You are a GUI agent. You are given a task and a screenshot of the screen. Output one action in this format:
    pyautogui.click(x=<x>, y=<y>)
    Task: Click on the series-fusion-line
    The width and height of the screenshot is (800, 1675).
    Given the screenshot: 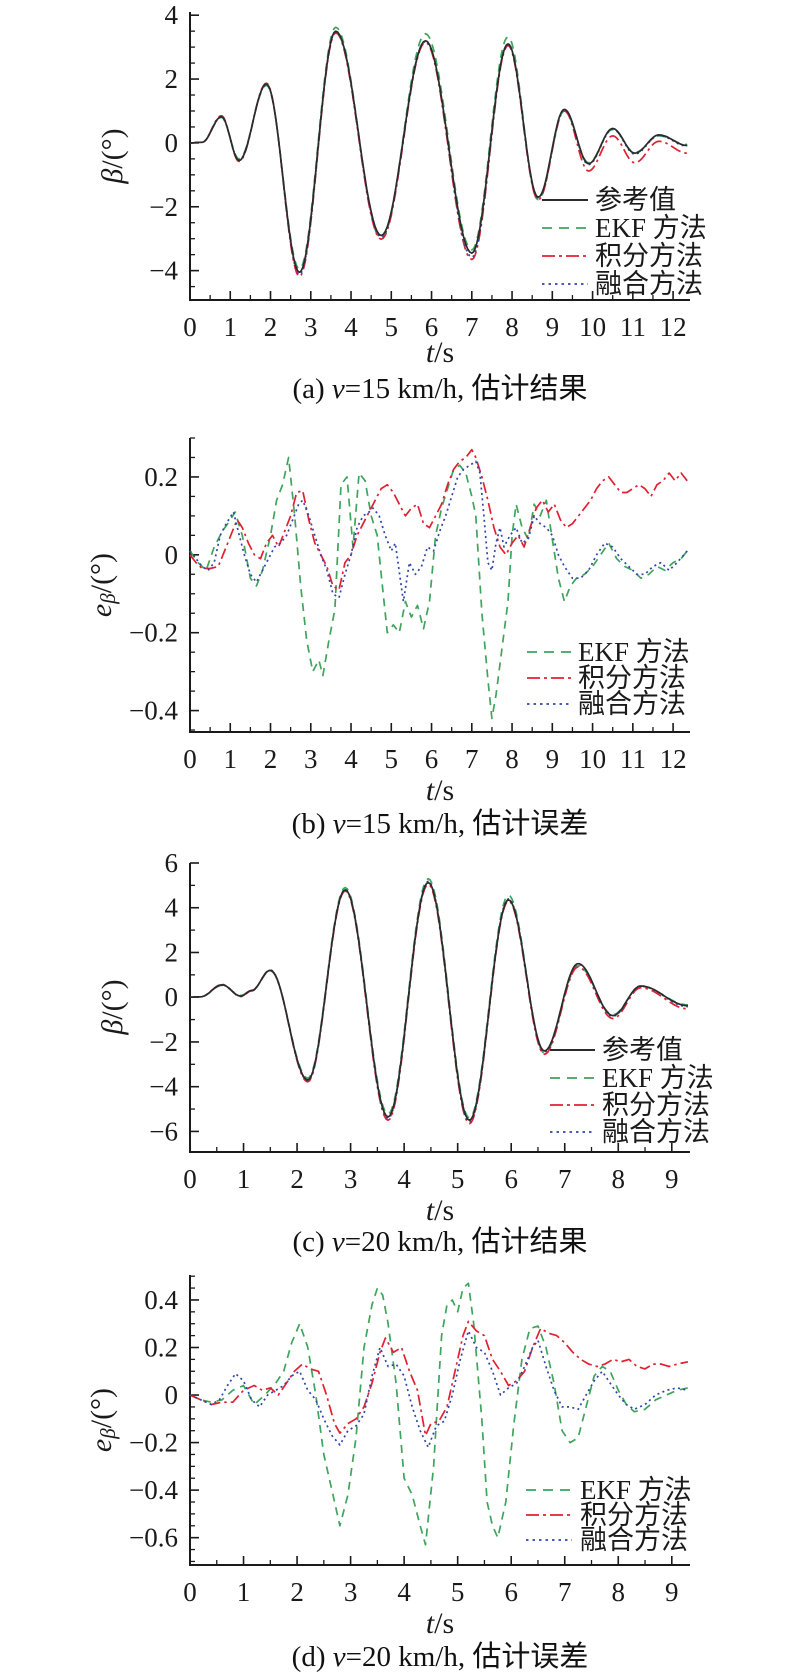 What is the action you would take?
    pyautogui.click(x=438, y=531)
    